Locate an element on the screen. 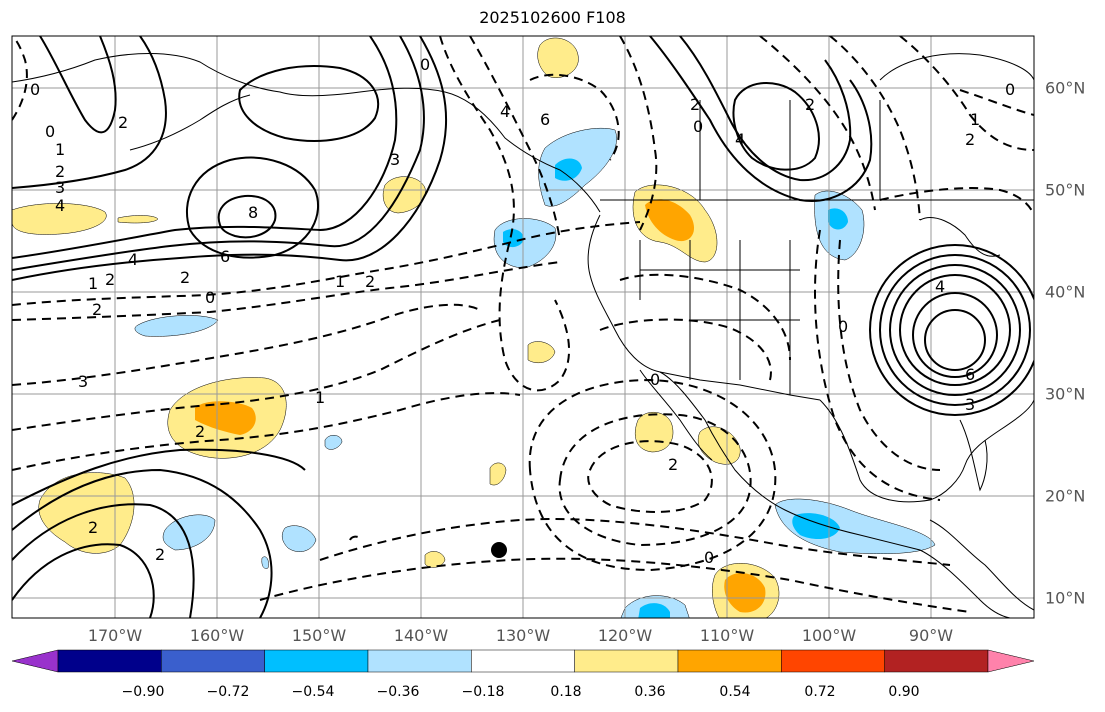  lon-label: 160°W is located at coordinates (217, 635).